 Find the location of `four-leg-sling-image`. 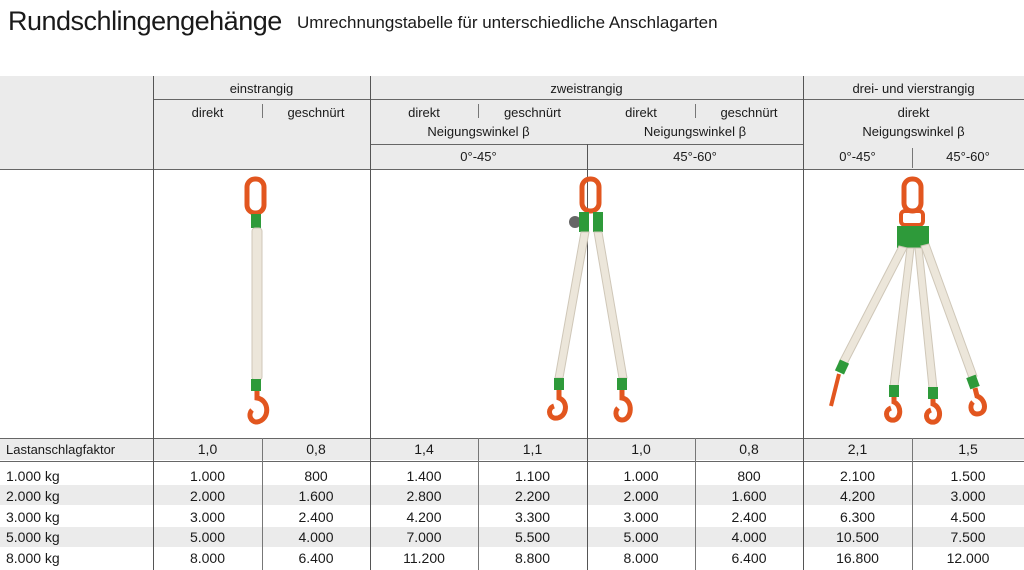

four-leg-sling-image is located at coordinates (908, 300).